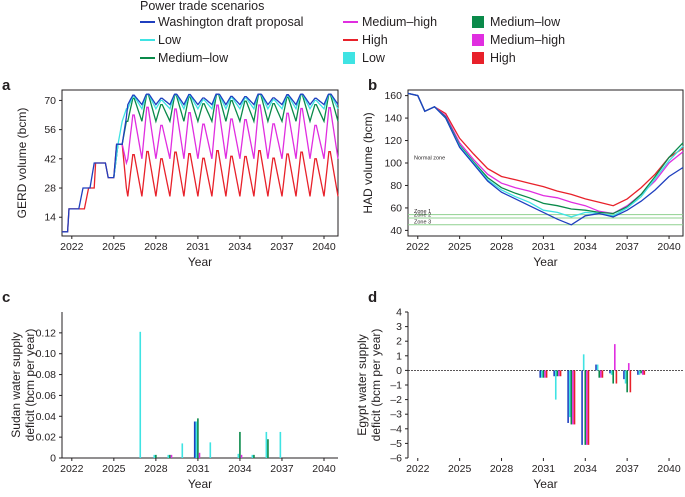 The image size is (685, 497). What do you see at coordinates (396, 429) in the screenshot?
I see `y-tick-label: –4` at bounding box center [396, 429].